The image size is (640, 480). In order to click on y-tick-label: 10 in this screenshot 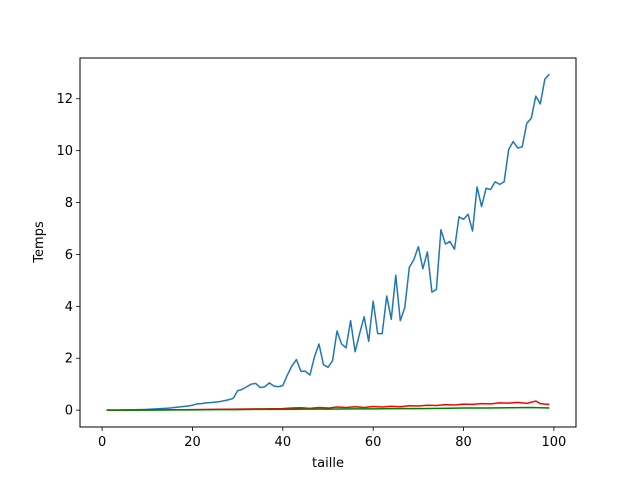, I will do `click(64, 151)`.